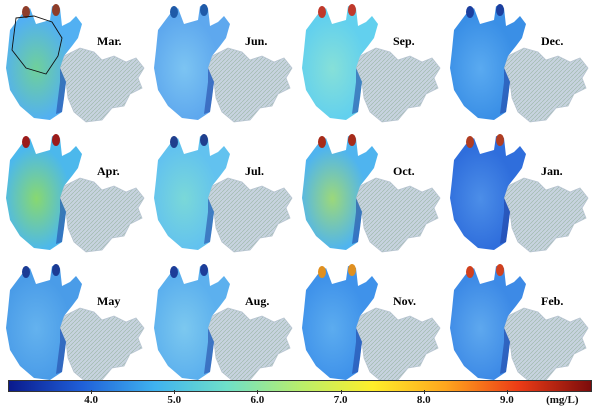 This screenshot has height=410, width=600. Describe the element at coordinates (340, 400) in the screenshot. I see `colorbar-tick-label: 7.0` at that location.